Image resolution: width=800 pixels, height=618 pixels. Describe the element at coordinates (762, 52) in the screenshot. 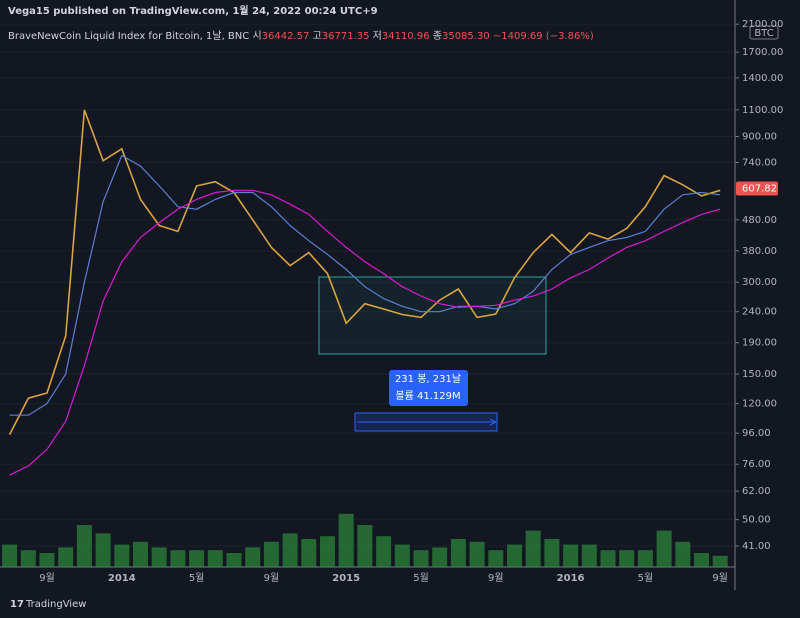

I see `y-tick-label: 1700.00` at that location.